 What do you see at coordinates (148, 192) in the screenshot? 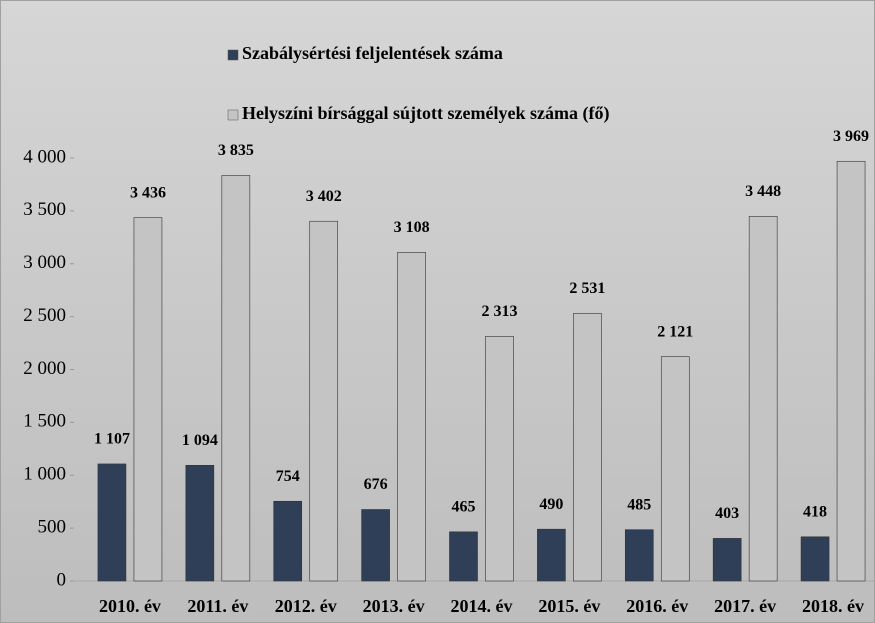
I see `value-label: 3 436` at bounding box center [148, 192].